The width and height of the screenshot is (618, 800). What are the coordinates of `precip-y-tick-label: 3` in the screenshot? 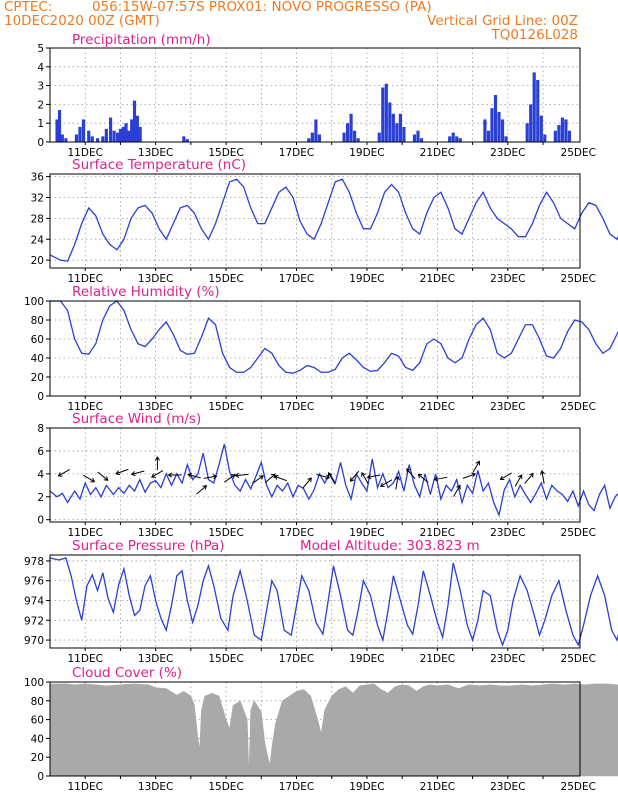 It's located at (40, 87).